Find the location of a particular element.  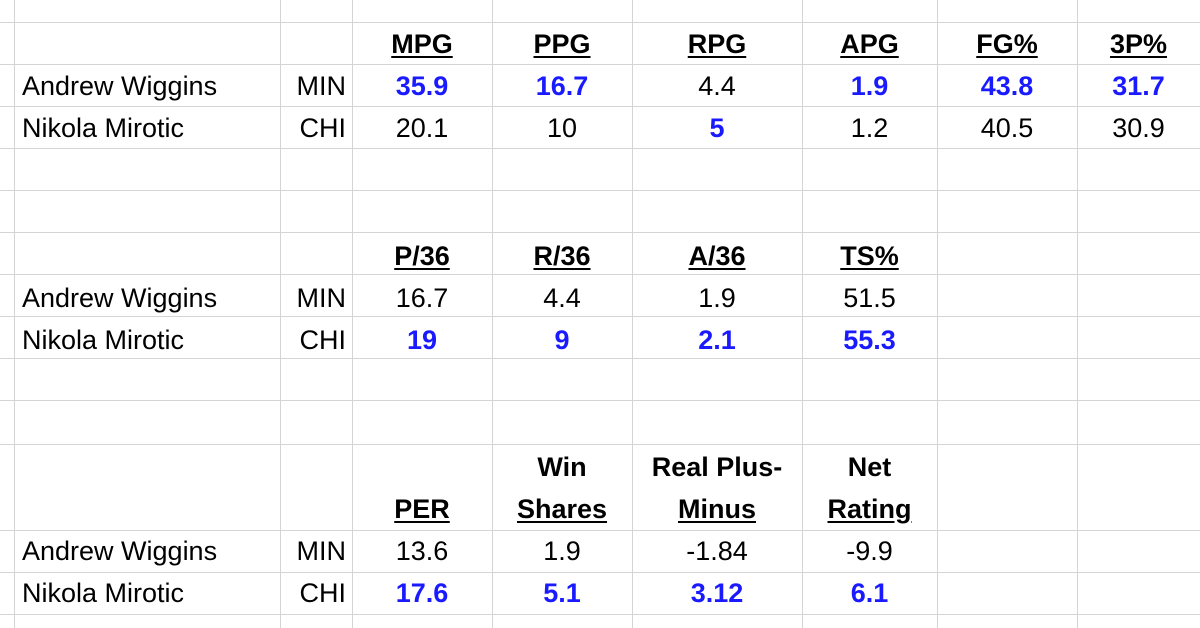

stat-cell-net-rating: -9.9 is located at coordinates (869, 551).